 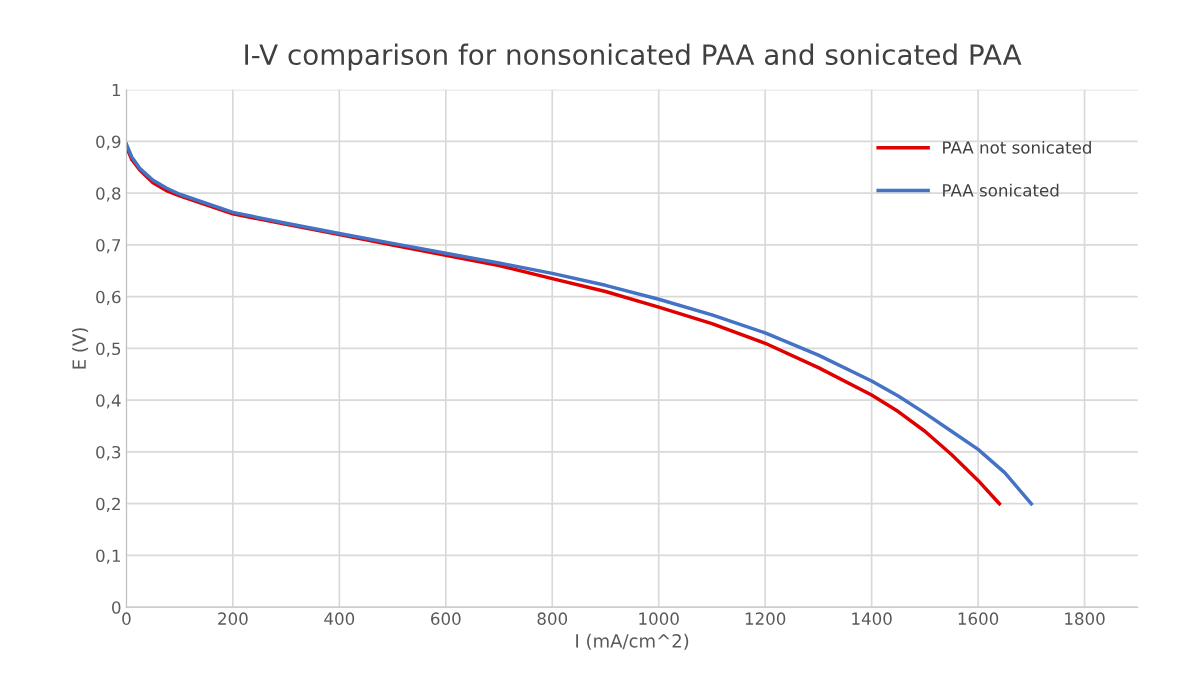 I want to click on x-tick-label: 400, so click(x=339, y=618).